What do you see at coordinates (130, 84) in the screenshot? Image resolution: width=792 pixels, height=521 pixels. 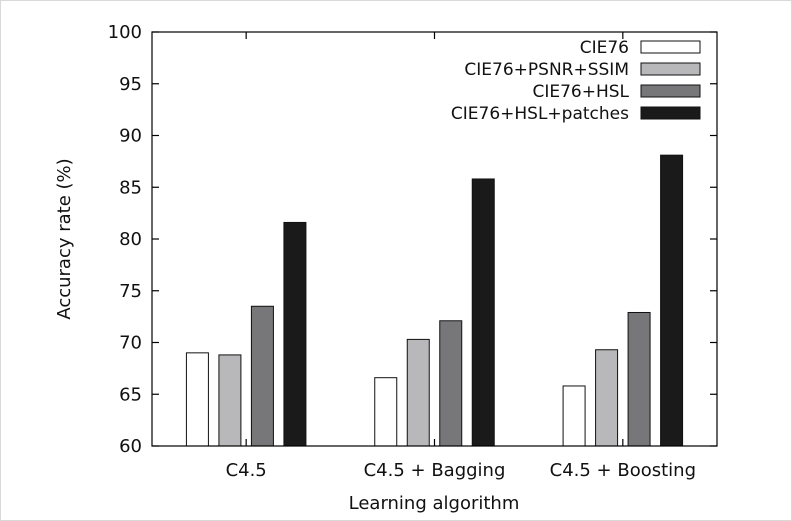 I see `y-tick-label: 95` at bounding box center [130, 84].